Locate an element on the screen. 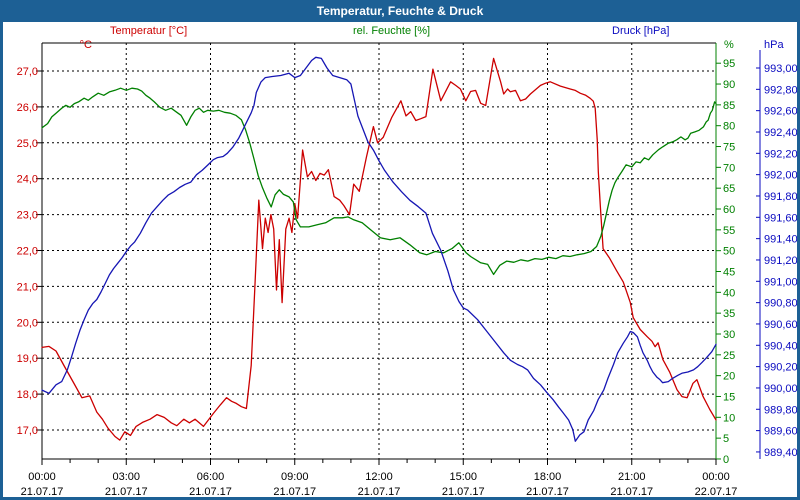  svg-text: 19,0 is located at coordinates (27, 359).